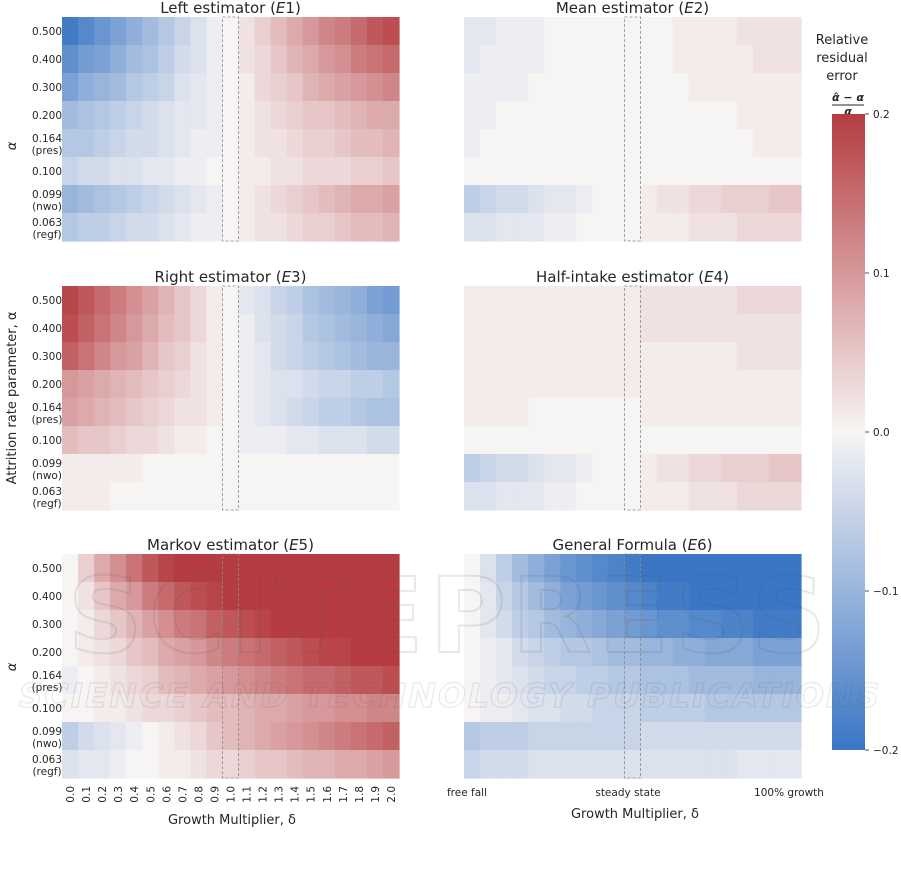  What do you see at coordinates (264, 794) in the screenshot?
I see `x-tick-label: 1.2` at bounding box center [264, 794].